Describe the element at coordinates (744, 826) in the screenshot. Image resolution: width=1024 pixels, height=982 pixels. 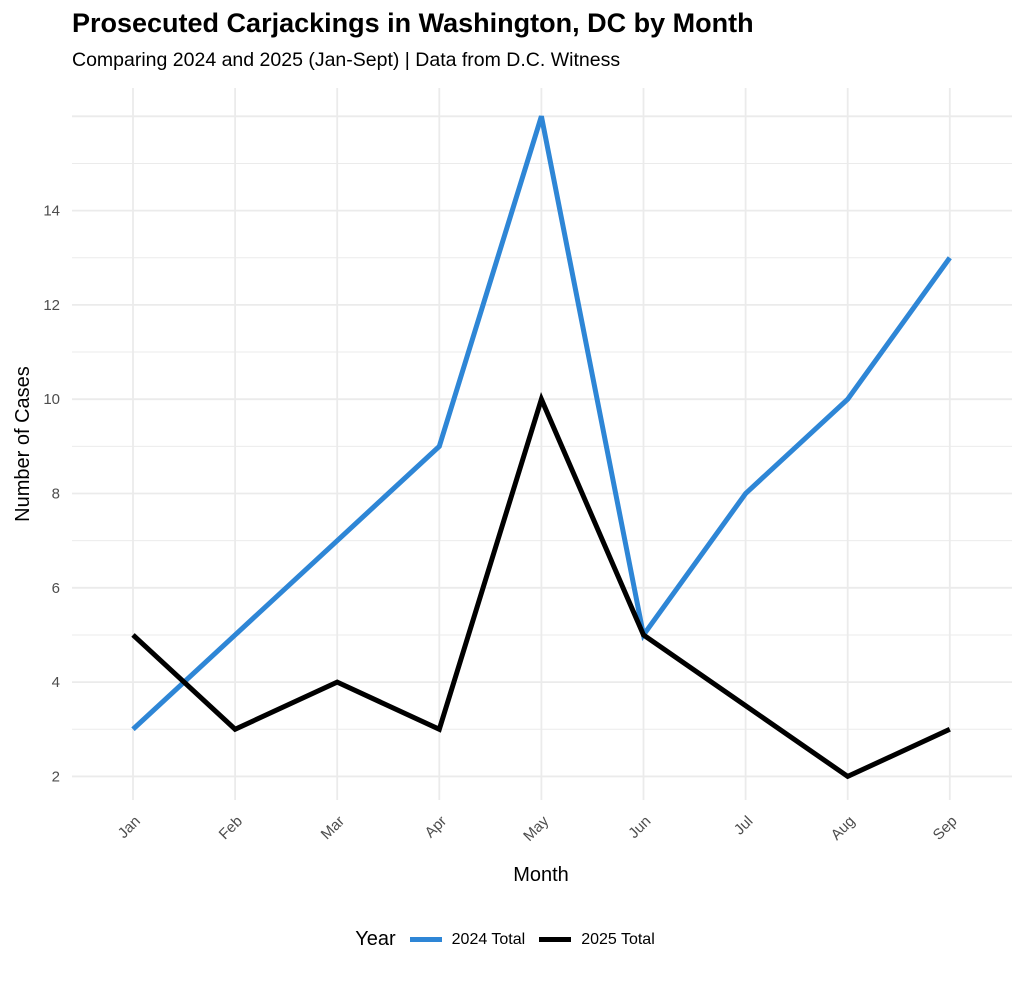
I see `x-tick-label: Jul` at that location.